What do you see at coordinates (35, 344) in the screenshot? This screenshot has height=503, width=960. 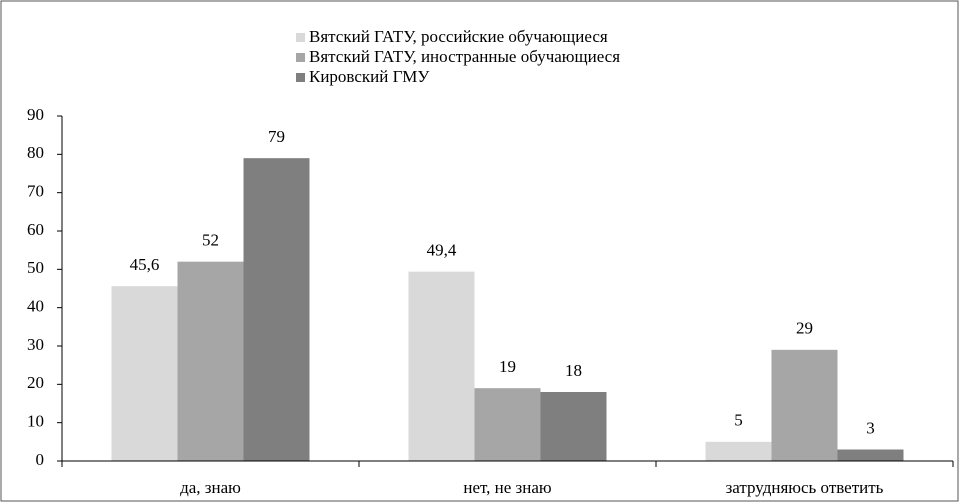 I see `y-tick-label: 30` at bounding box center [35, 344].